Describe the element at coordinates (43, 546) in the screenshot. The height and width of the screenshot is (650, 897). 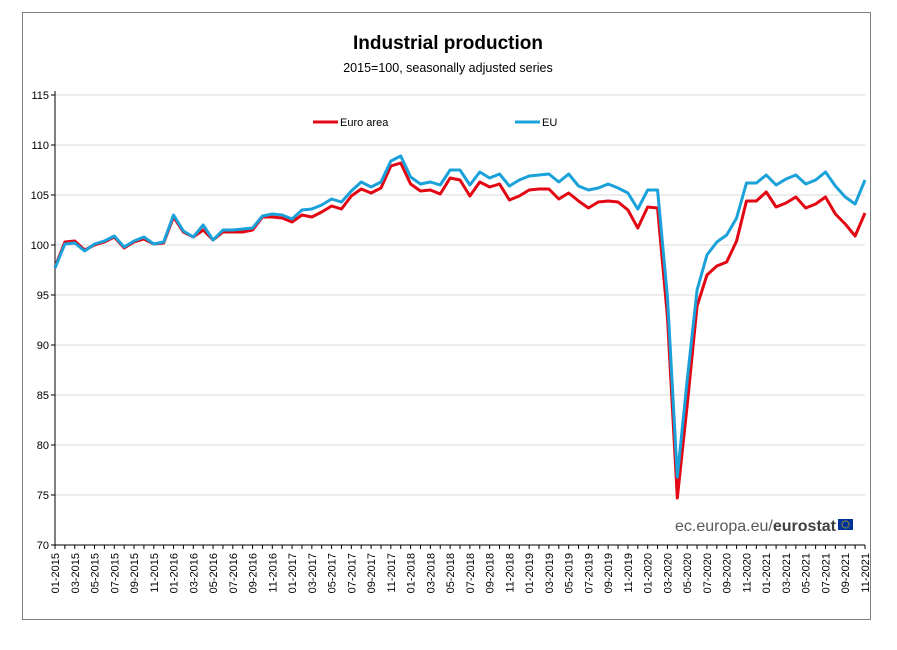
I see `y-tick-label: 70` at that location.